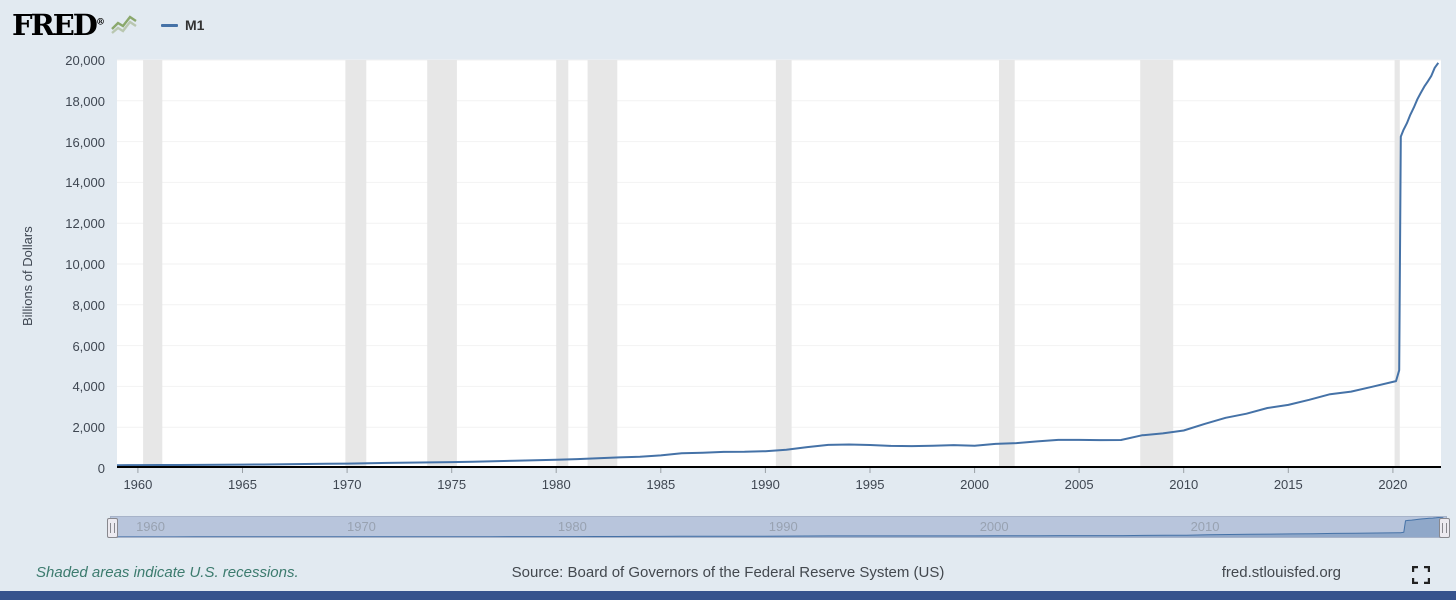 The height and width of the screenshot is (600, 1456). I want to click on navigator-year-label: 1990, so click(783, 526).